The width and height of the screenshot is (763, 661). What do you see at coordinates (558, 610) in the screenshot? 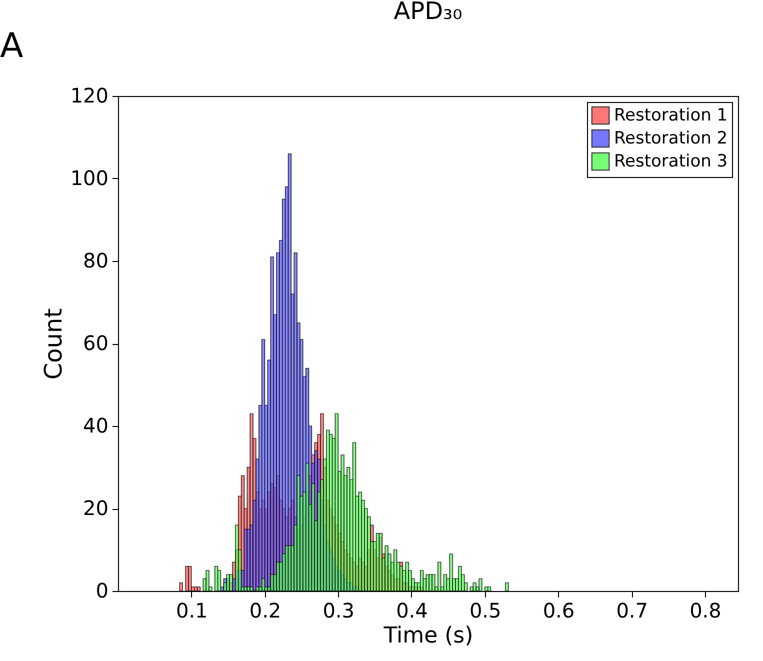
I see `x-tick-label: 0.6` at bounding box center [558, 610].